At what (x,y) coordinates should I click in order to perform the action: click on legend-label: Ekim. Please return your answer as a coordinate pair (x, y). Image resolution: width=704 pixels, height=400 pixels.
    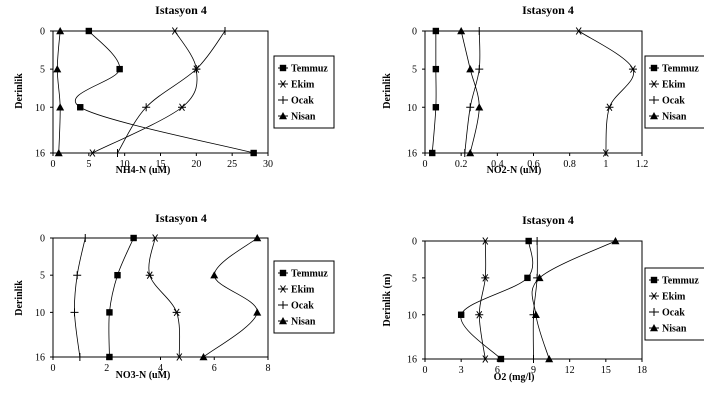
    Looking at the image, I should click on (674, 297).